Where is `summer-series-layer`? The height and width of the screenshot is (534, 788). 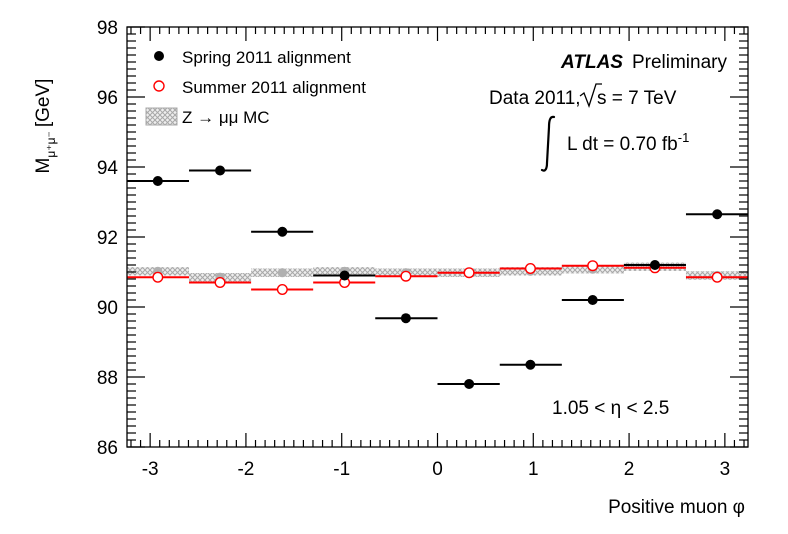 summer-series-layer is located at coordinates (437, 278).